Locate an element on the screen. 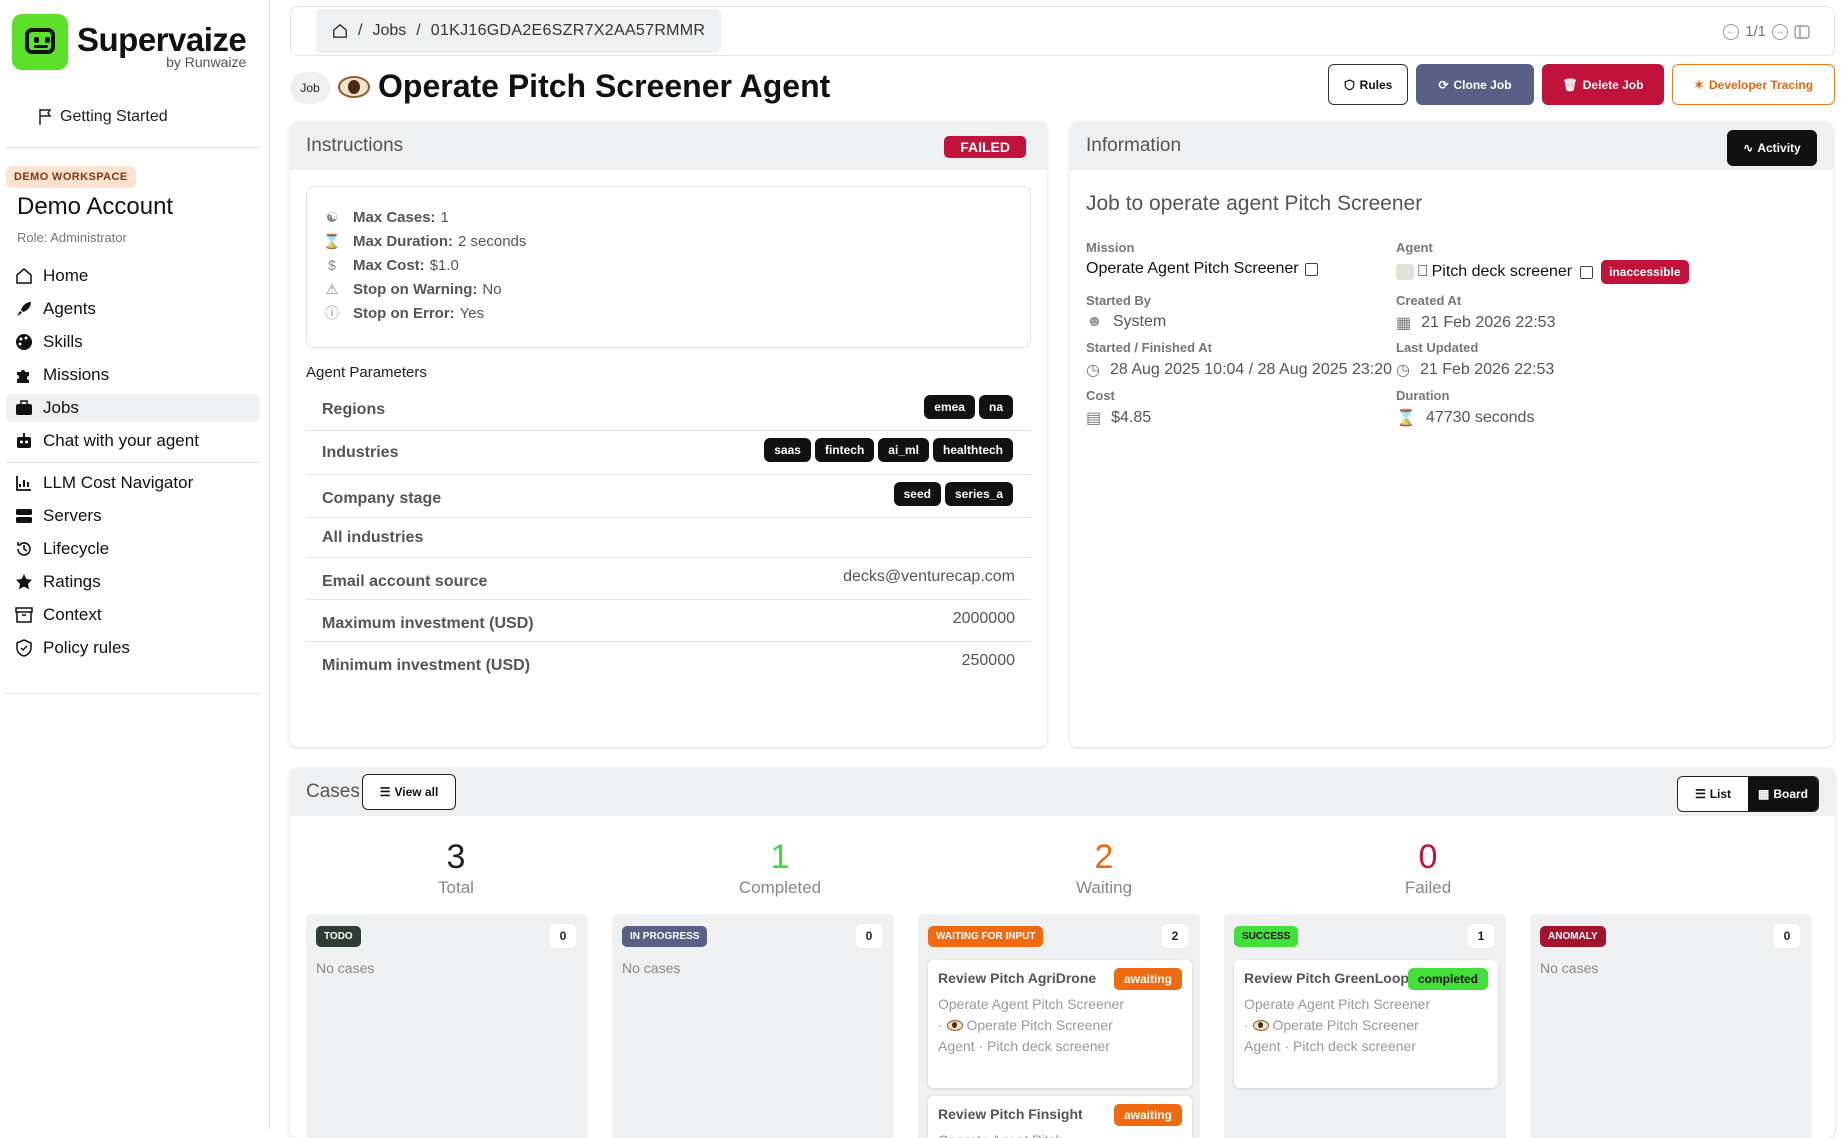 Image resolution: width=1847 pixels, height=1138 pixels. list-view-button: ☰ List is located at coordinates (1713, 794).